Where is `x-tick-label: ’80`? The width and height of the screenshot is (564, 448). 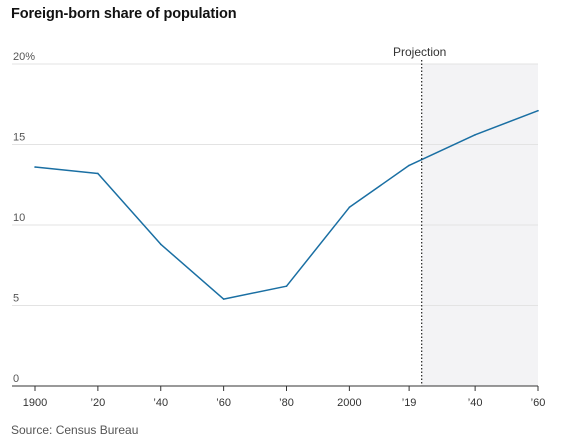
x-tick-label: ’80 is located at coordinates (286, 403).